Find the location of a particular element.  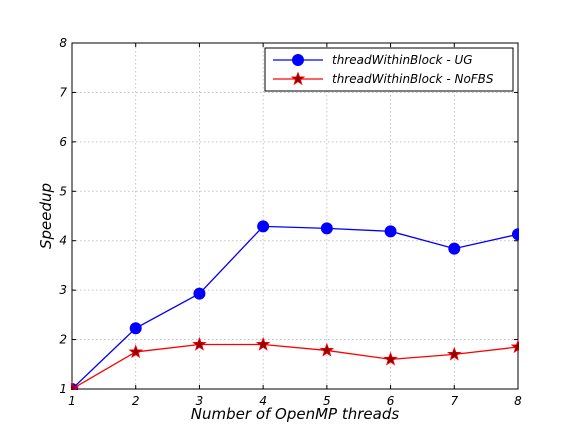

y-tick-label: 7 is located at coordinates (63, 92).